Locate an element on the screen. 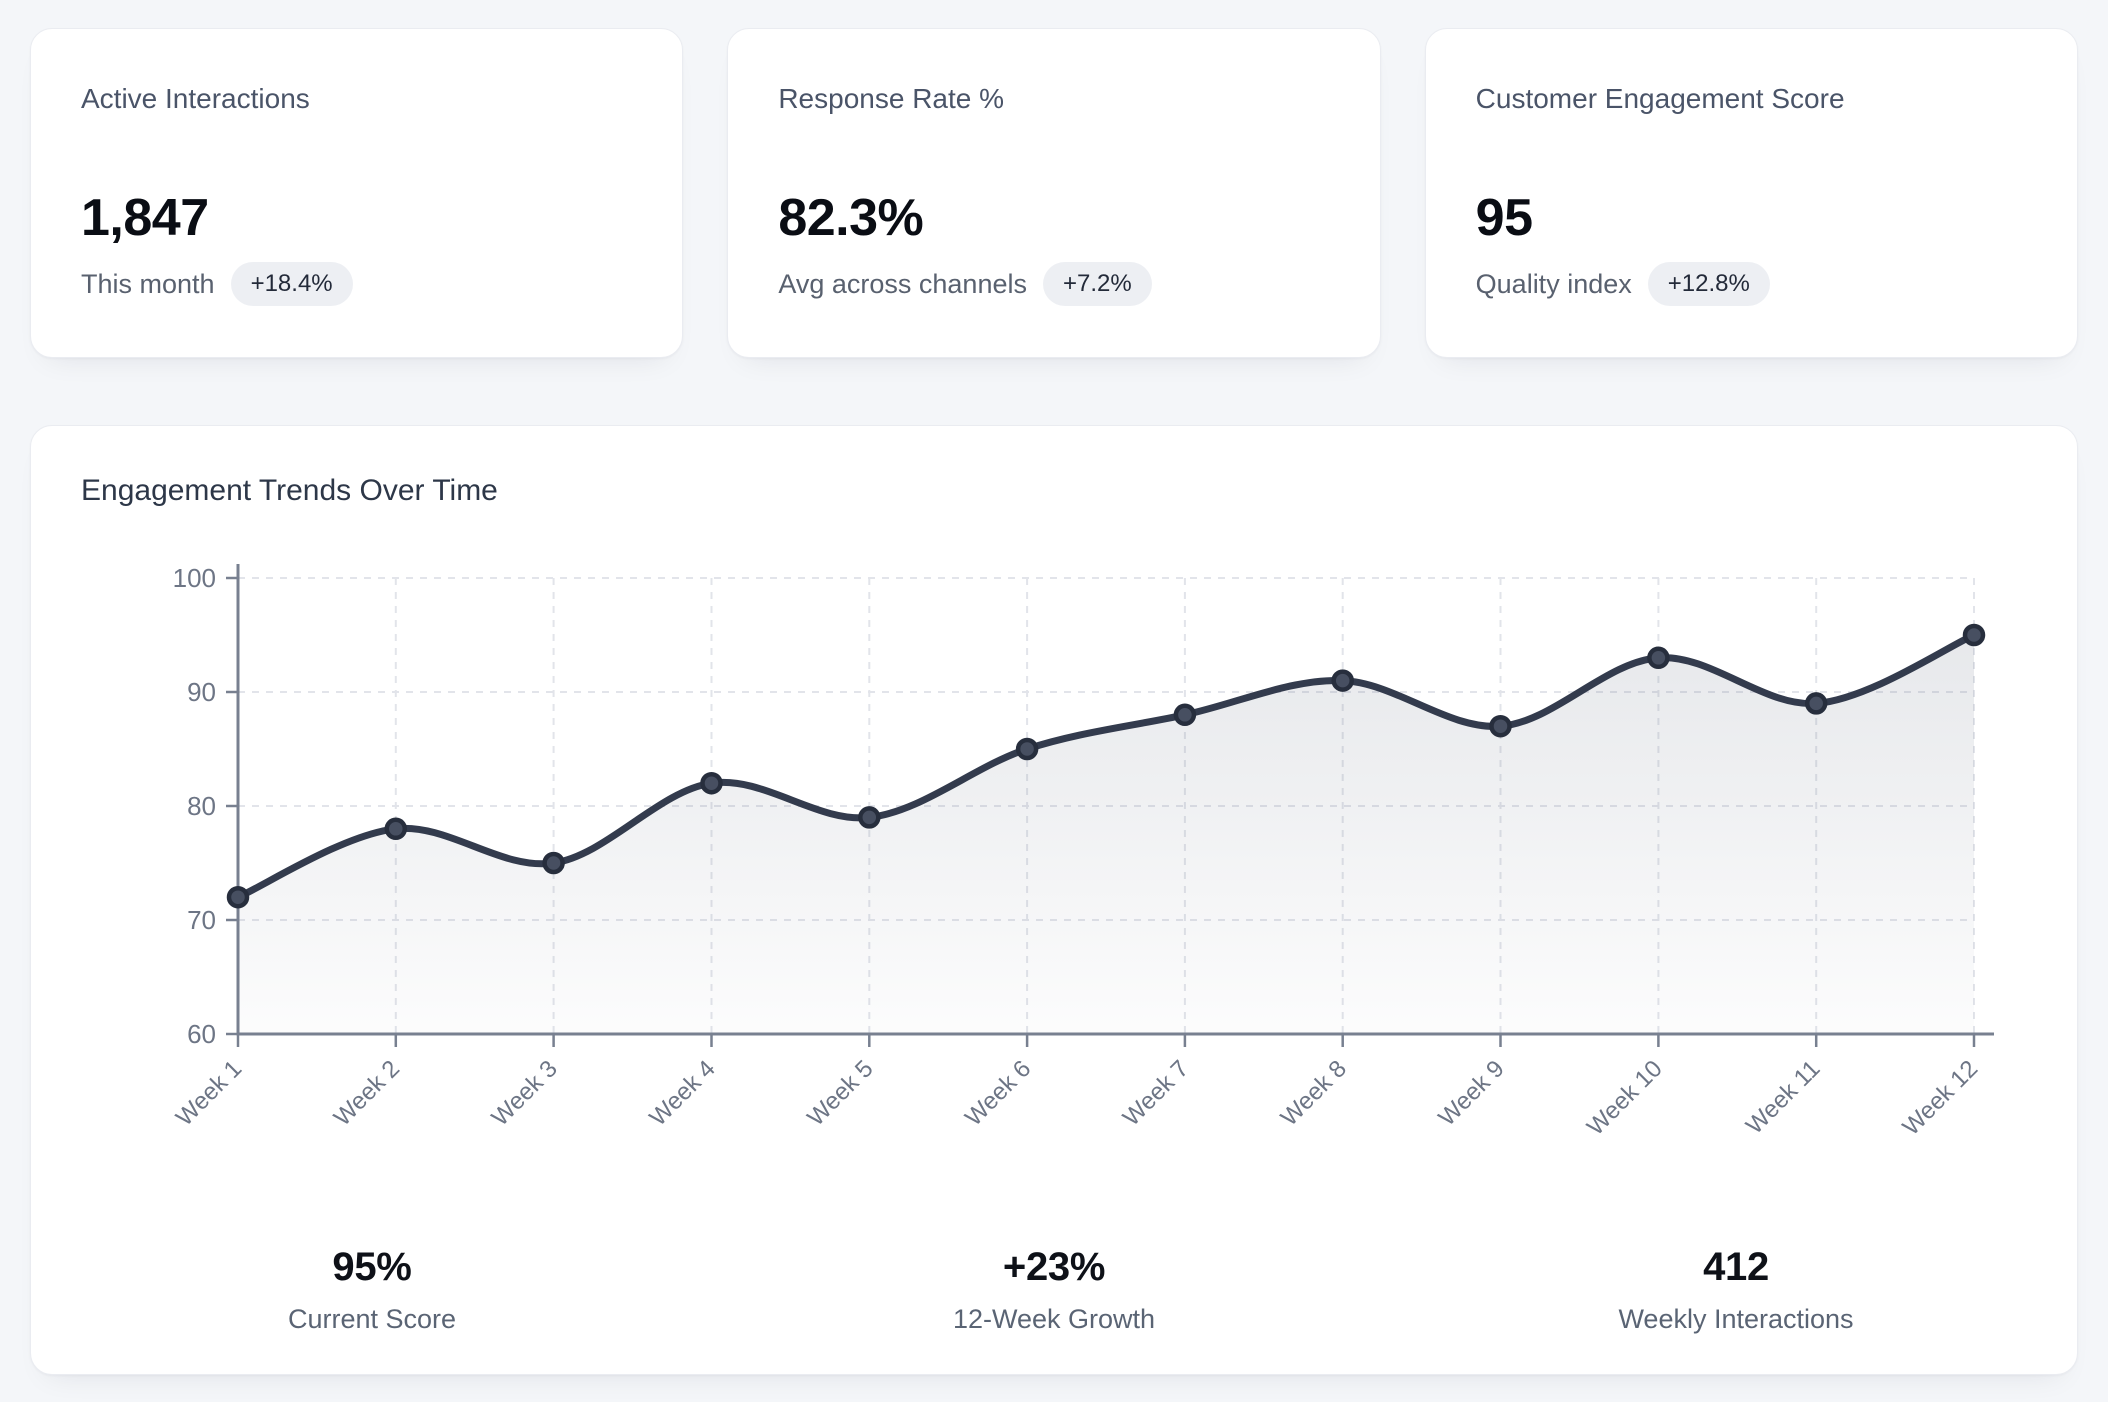  kpi-value: 82.3% is located at coordinates (851, 218).